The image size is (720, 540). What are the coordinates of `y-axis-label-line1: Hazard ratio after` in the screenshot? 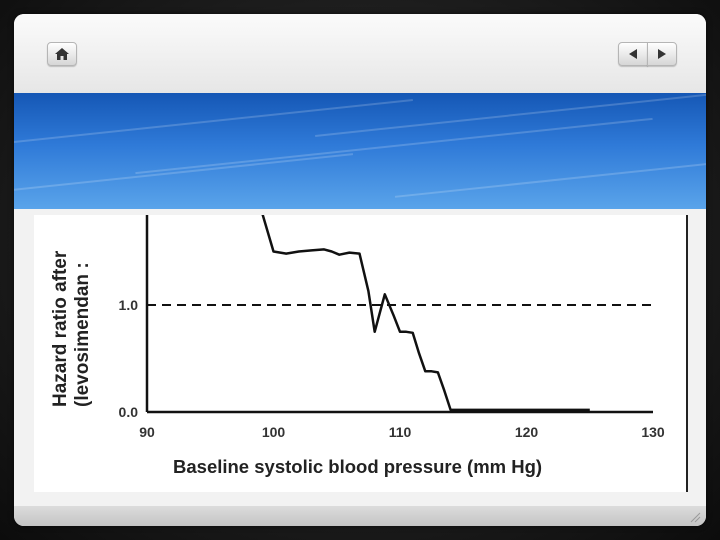 It's located at (60, 328).